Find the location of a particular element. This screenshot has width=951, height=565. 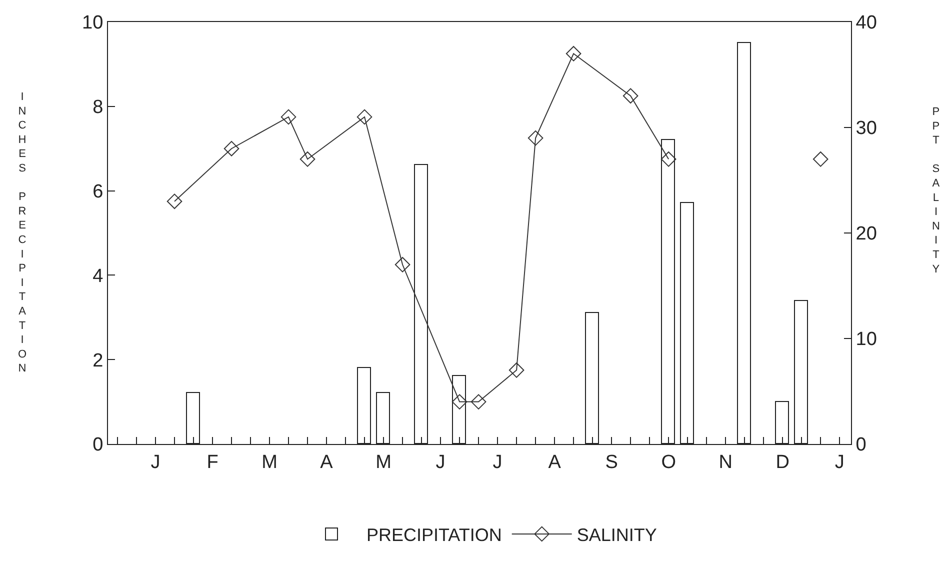

y-tick-label: 4 is located at coordinates (98, 276).